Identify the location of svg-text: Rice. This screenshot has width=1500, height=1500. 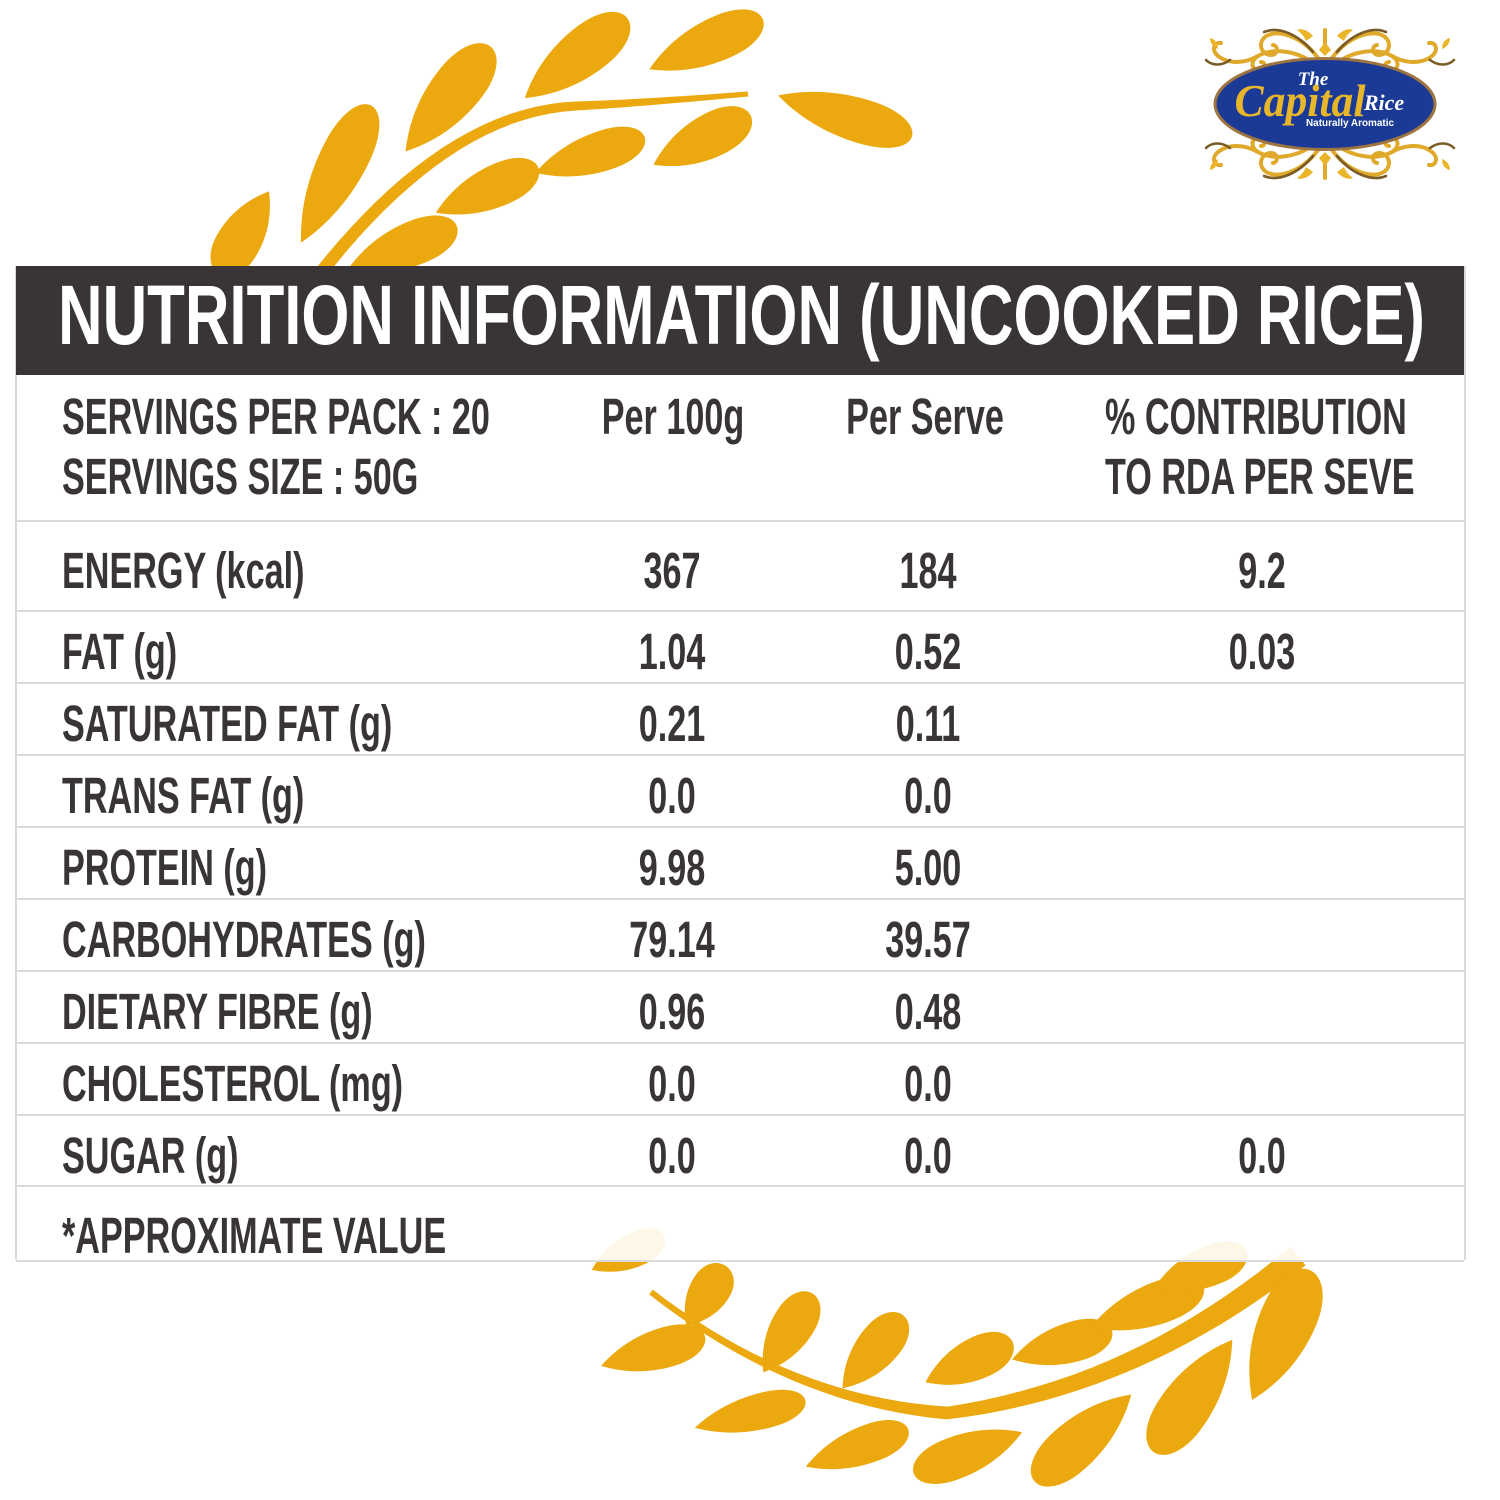
(1384, 102).